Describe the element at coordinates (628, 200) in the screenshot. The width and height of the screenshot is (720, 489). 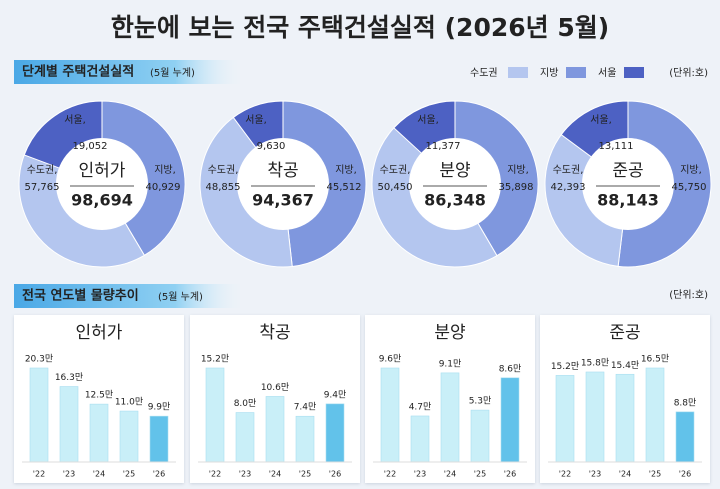
I see `center-total: 88,143` at that location.